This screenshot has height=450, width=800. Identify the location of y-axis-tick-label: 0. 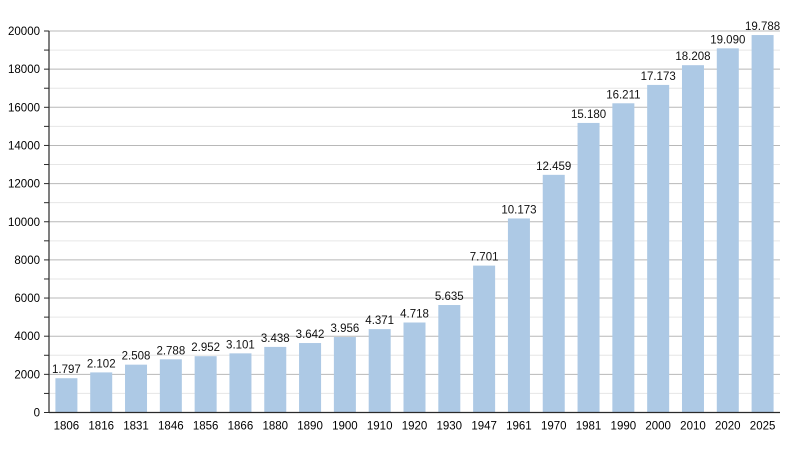
(37, 414).